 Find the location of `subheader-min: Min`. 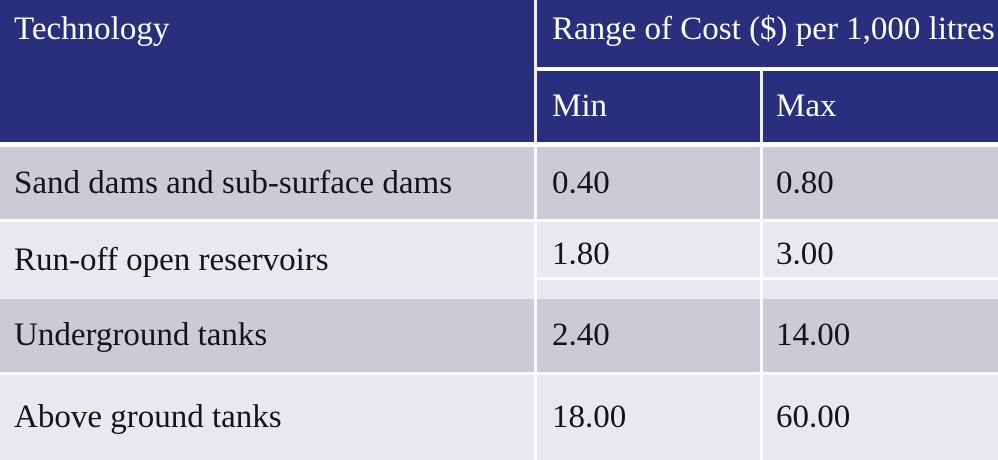

subheader-min: Min is located at coordinates (580, 106).